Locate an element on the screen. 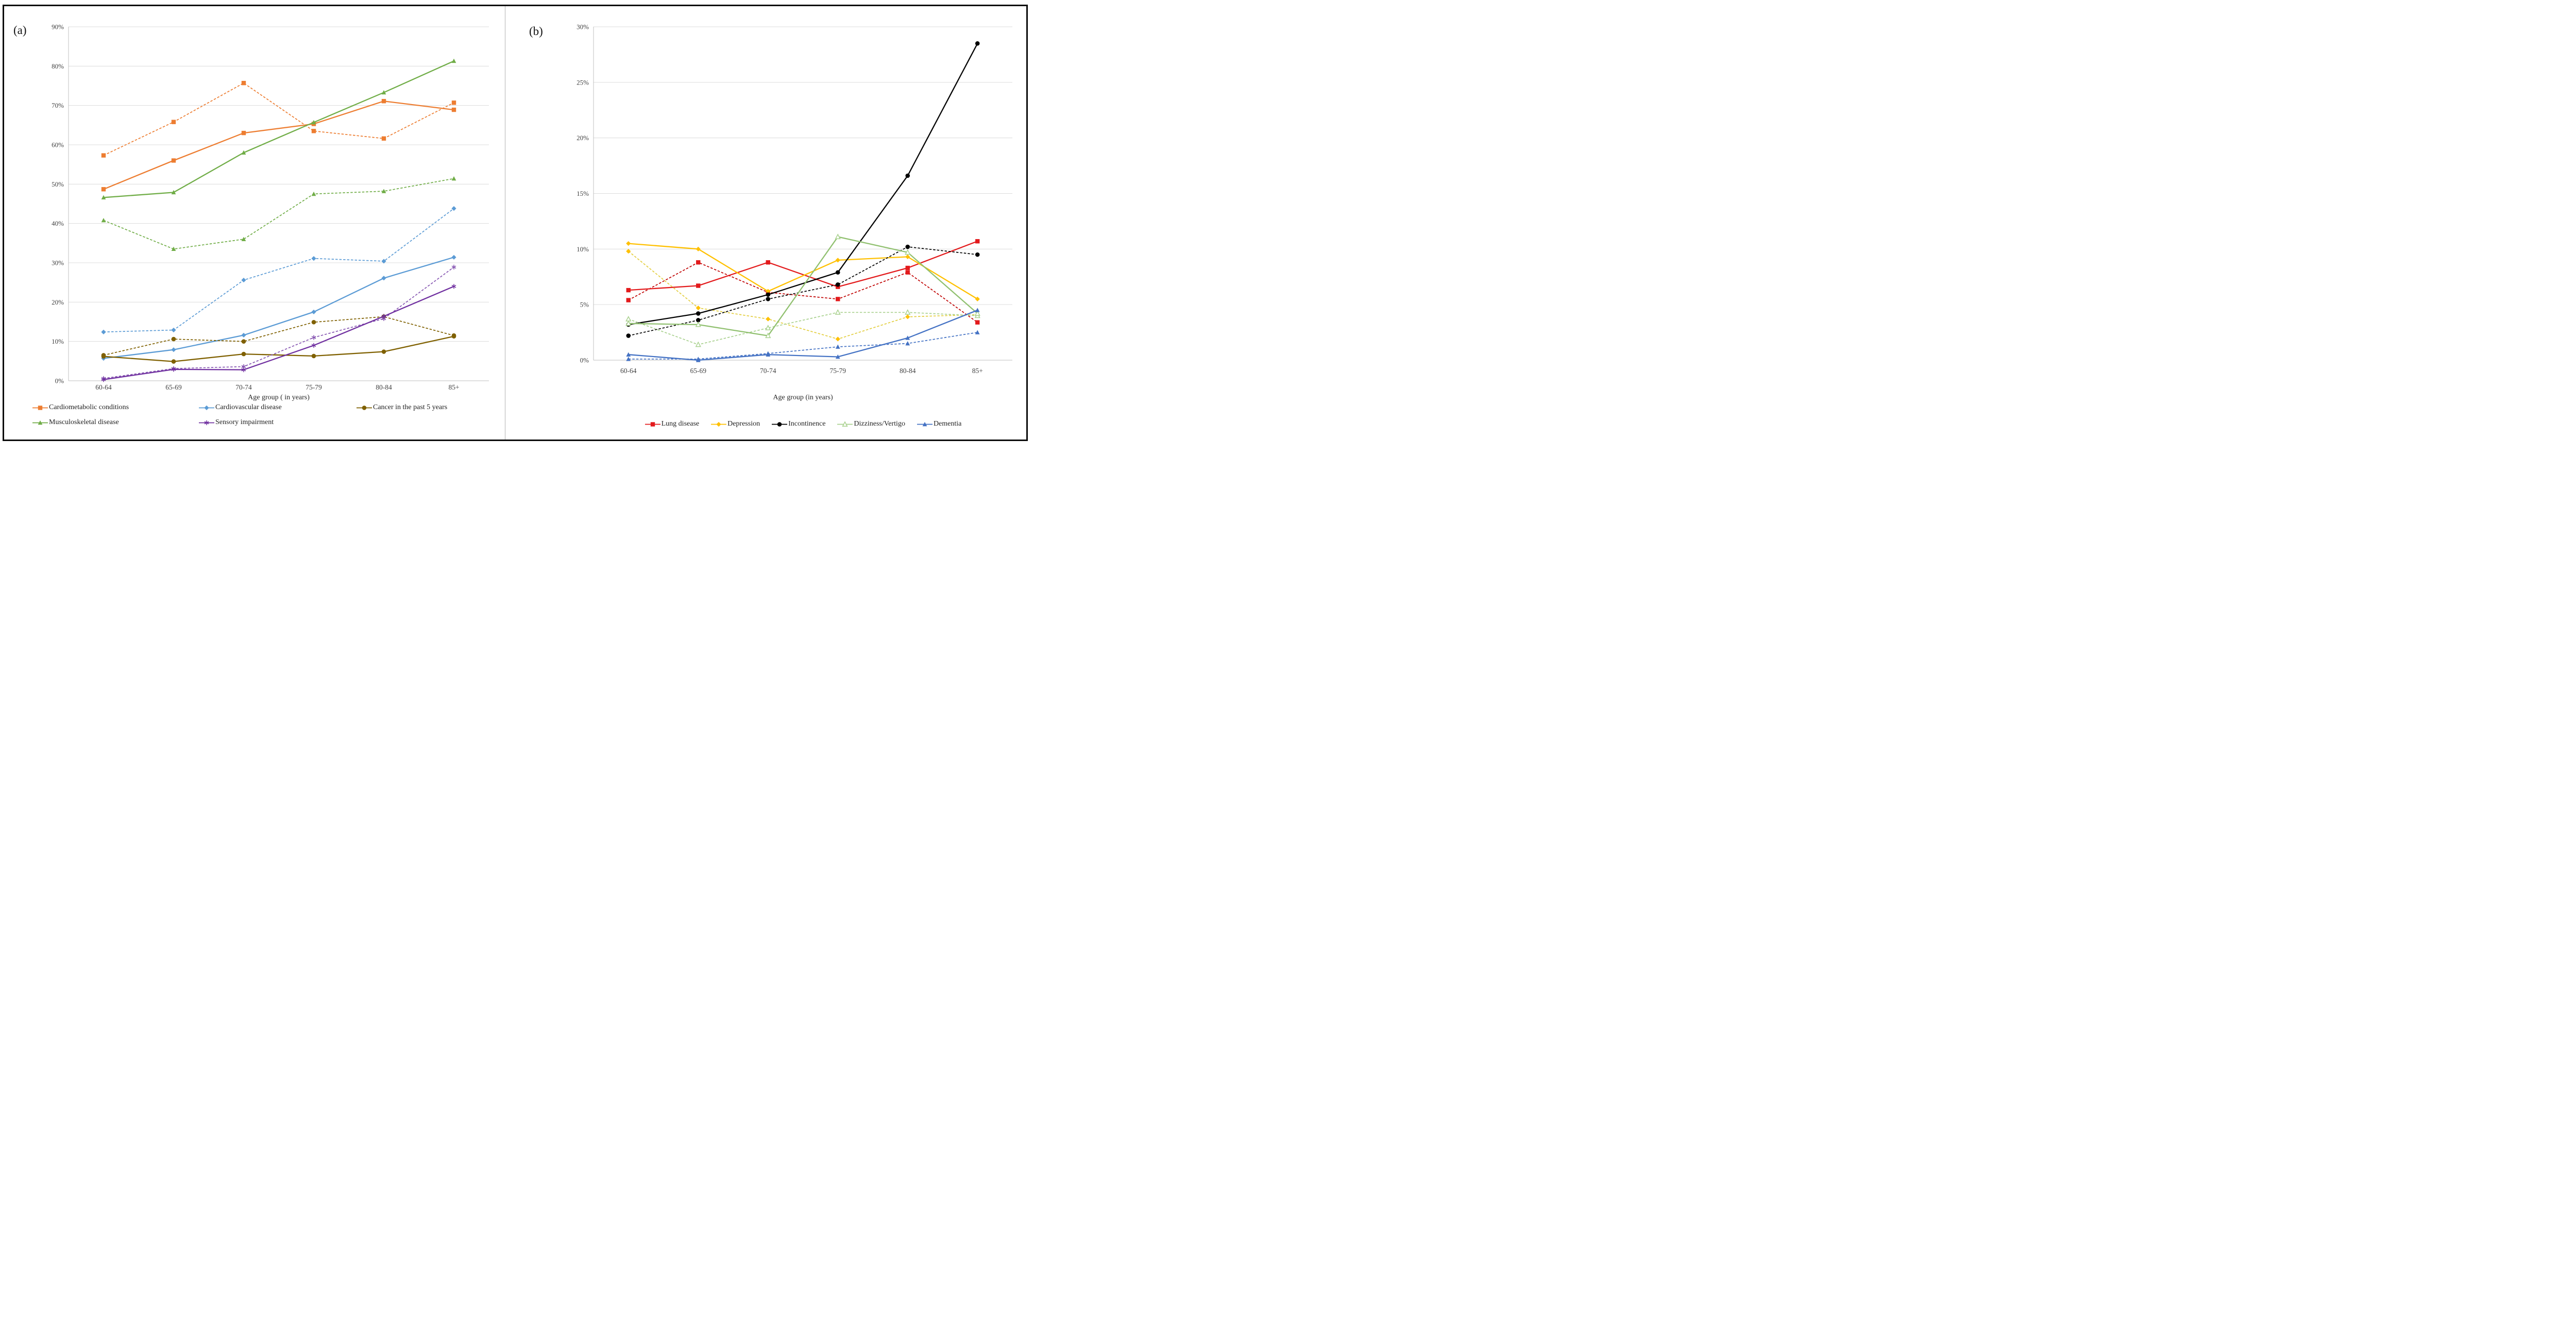 This screenshot has height=1334, width=2576. legend-item: Dementia is located at coordinates (939, 424).